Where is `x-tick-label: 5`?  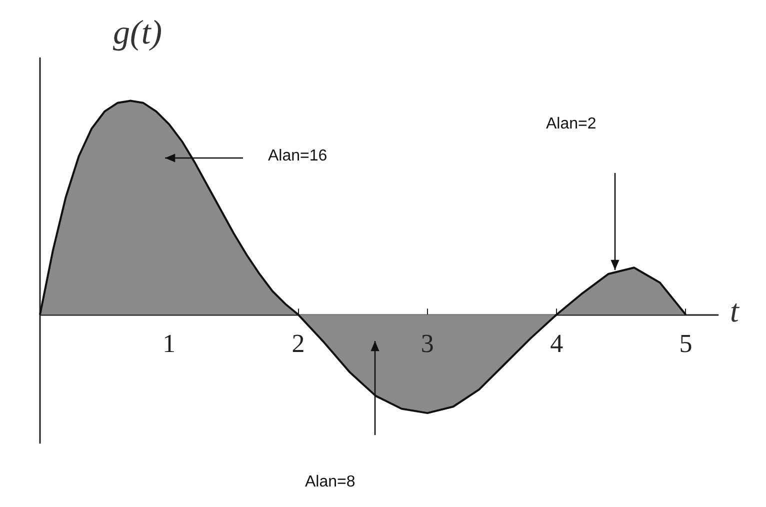
x-tick-label: 5 is located at coordinates (685, 343).